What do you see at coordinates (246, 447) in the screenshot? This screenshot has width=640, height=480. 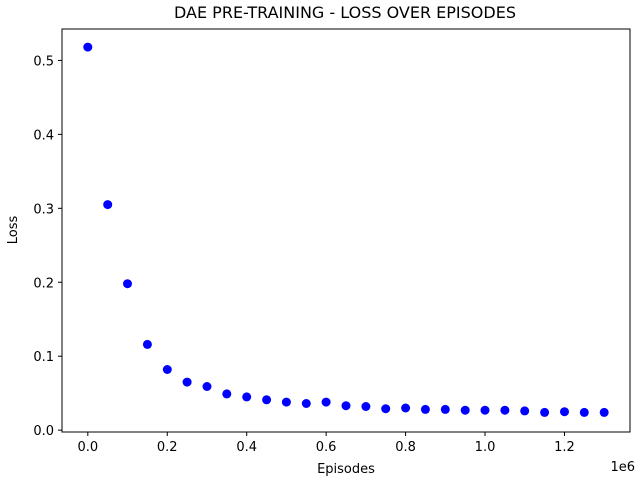 I see `x-tick-label: 0.4` at bounding box center [246, 447].